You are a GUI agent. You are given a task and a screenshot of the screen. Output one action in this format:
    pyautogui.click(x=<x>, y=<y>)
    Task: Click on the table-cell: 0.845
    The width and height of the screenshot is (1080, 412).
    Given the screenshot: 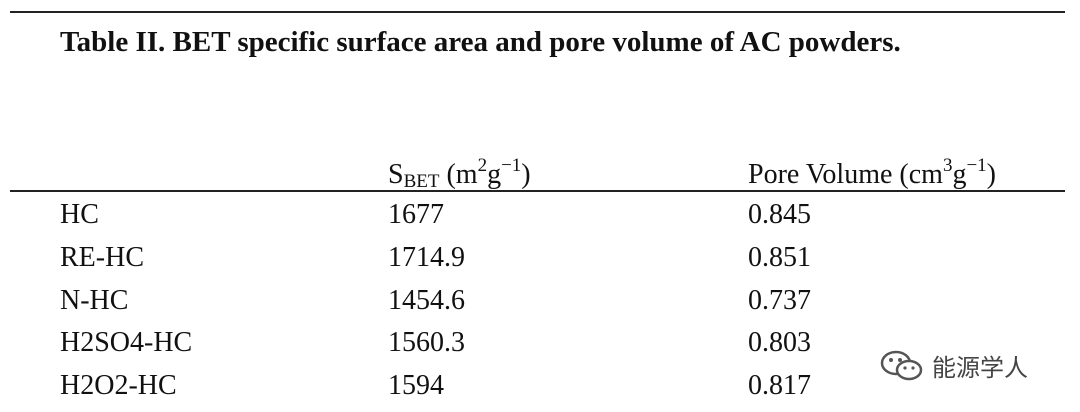 What is the action you would take?
    pyautogui.click(x=779, y=214)
    